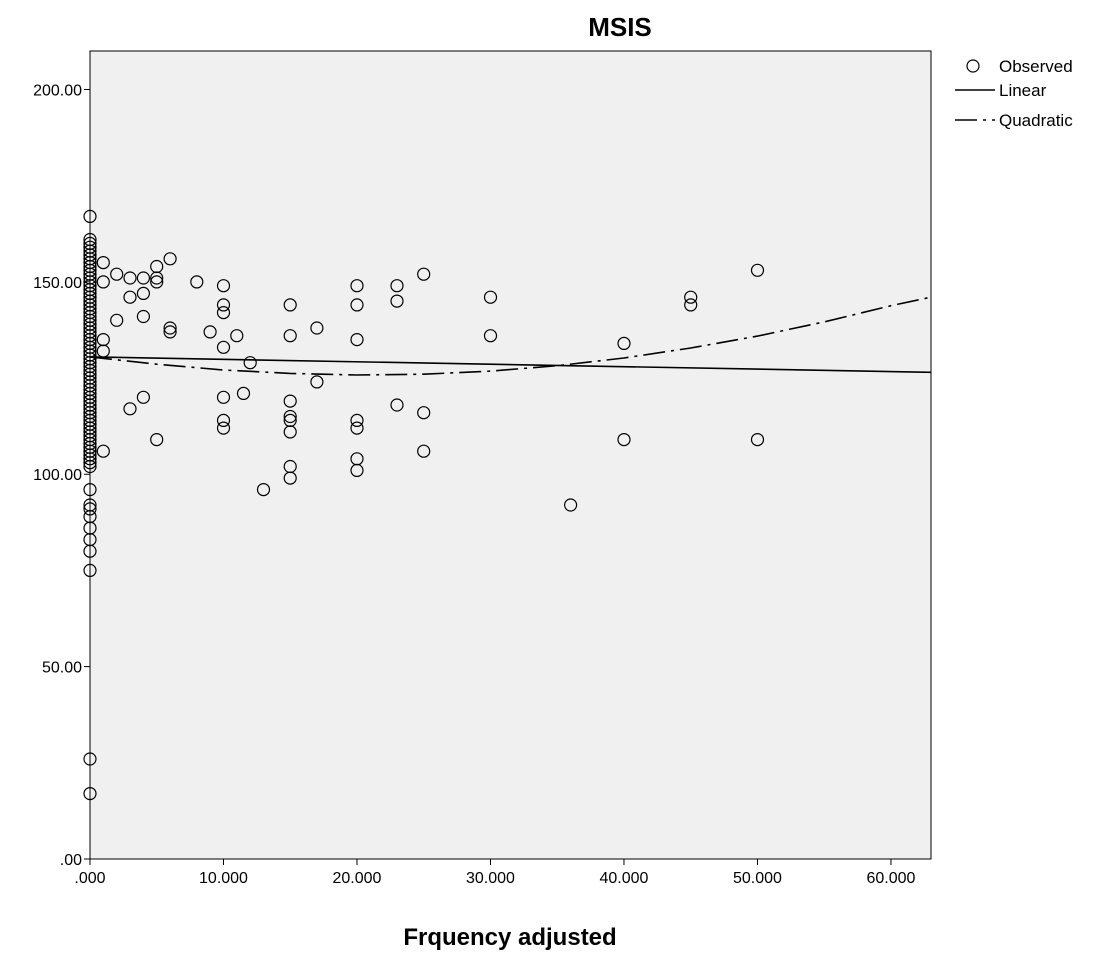 This screenshot has width=1102, height=955. What do you see at coordinates (1023, 90) in the screenshot?
I see `legend-label: Linear` at bounding box center [1023, 90].